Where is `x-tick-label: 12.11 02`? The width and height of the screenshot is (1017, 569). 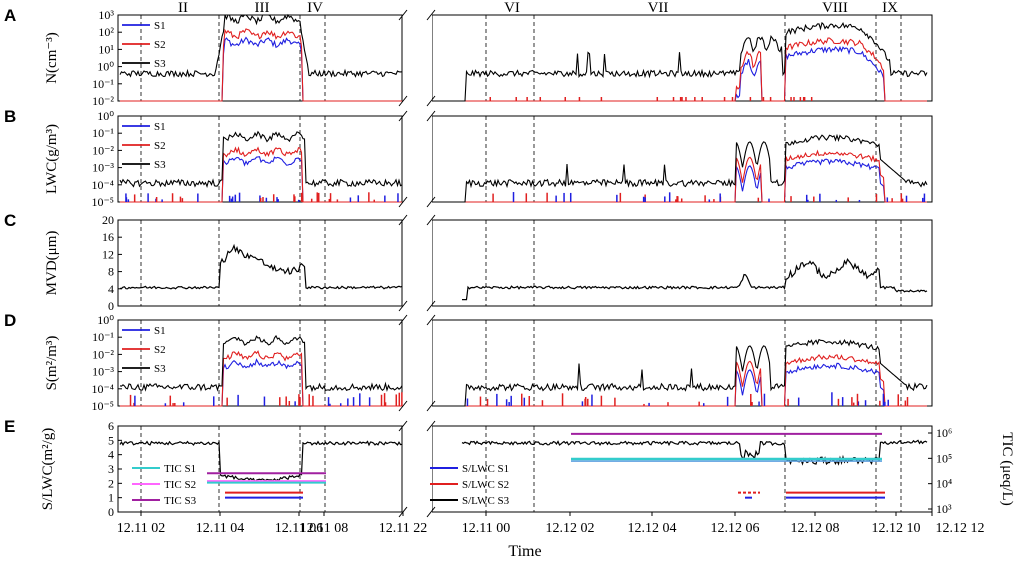 x-tick-label: 12.11 02 is located at coordinates (141, 528).